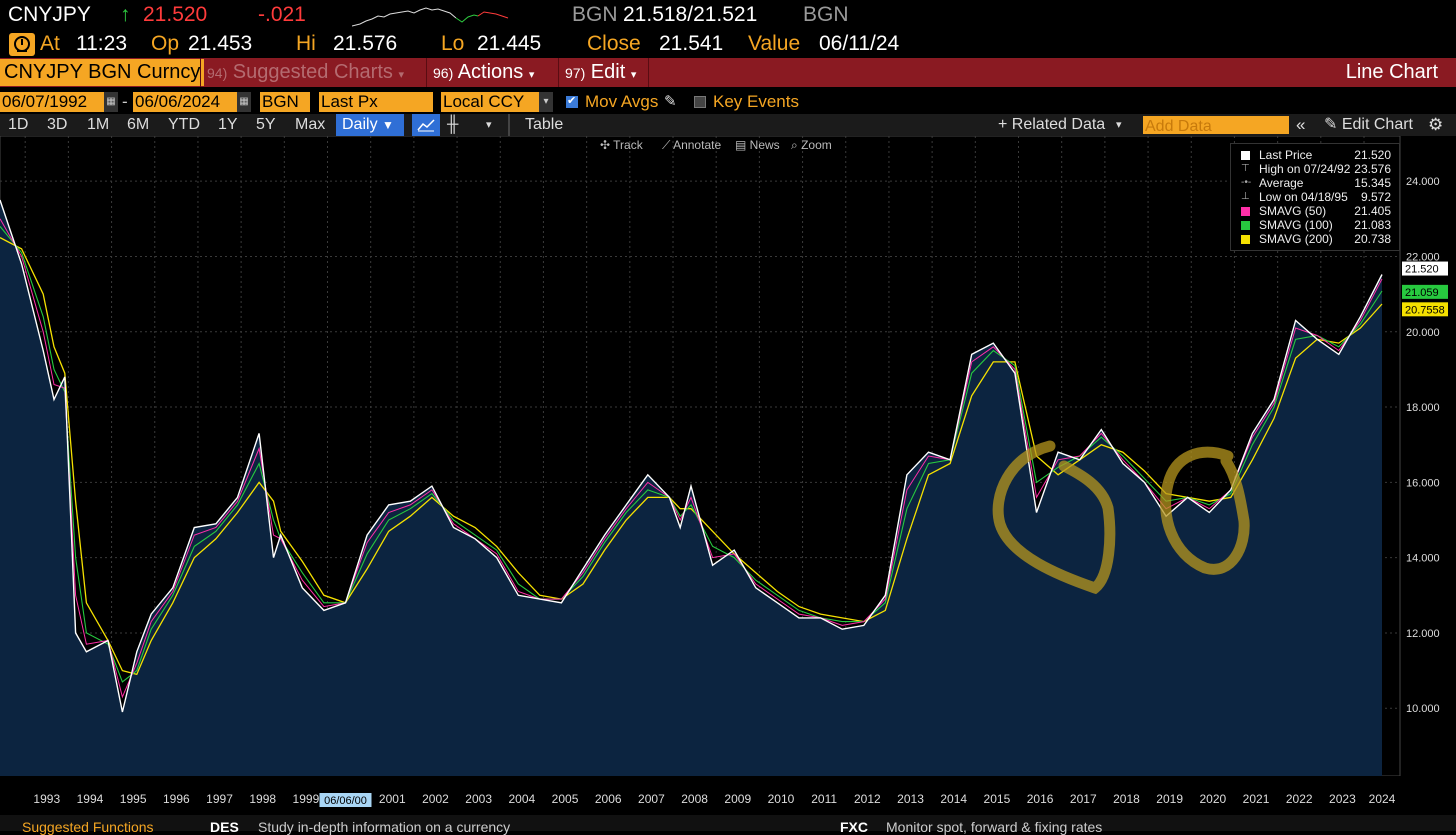 The width and height of the screenshot is (1456, 835). I want to click on actions-menu: 96) Actions ▾, so click(493, 72).